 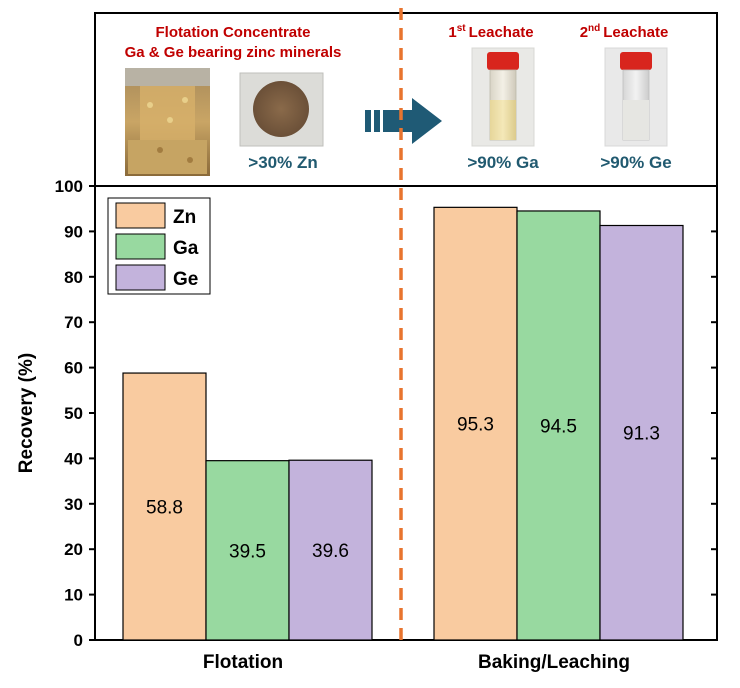 I want to click on legend-label-ga: Ga, so click(x=186, y=248).